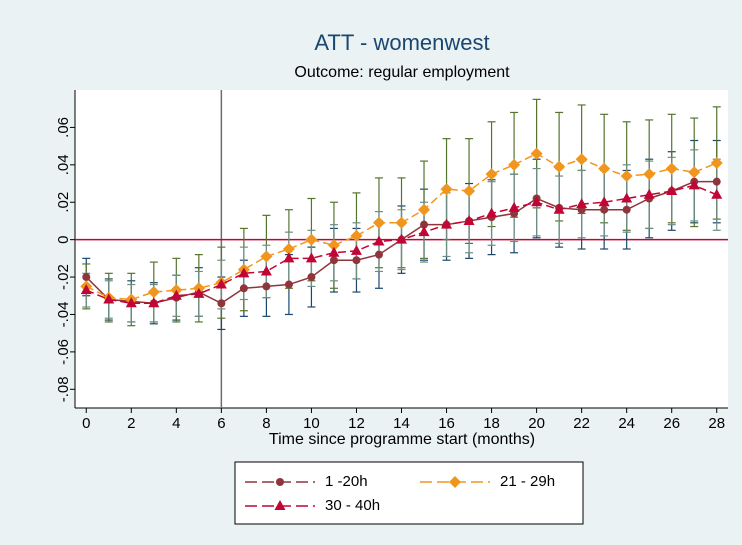 Image resolution: width=742 pixels, height=545 pixels. What do you see at coordinates (63, 389) in the screenshot?
I see `y-tick-label: -.08` at bounding box center [63, 389].